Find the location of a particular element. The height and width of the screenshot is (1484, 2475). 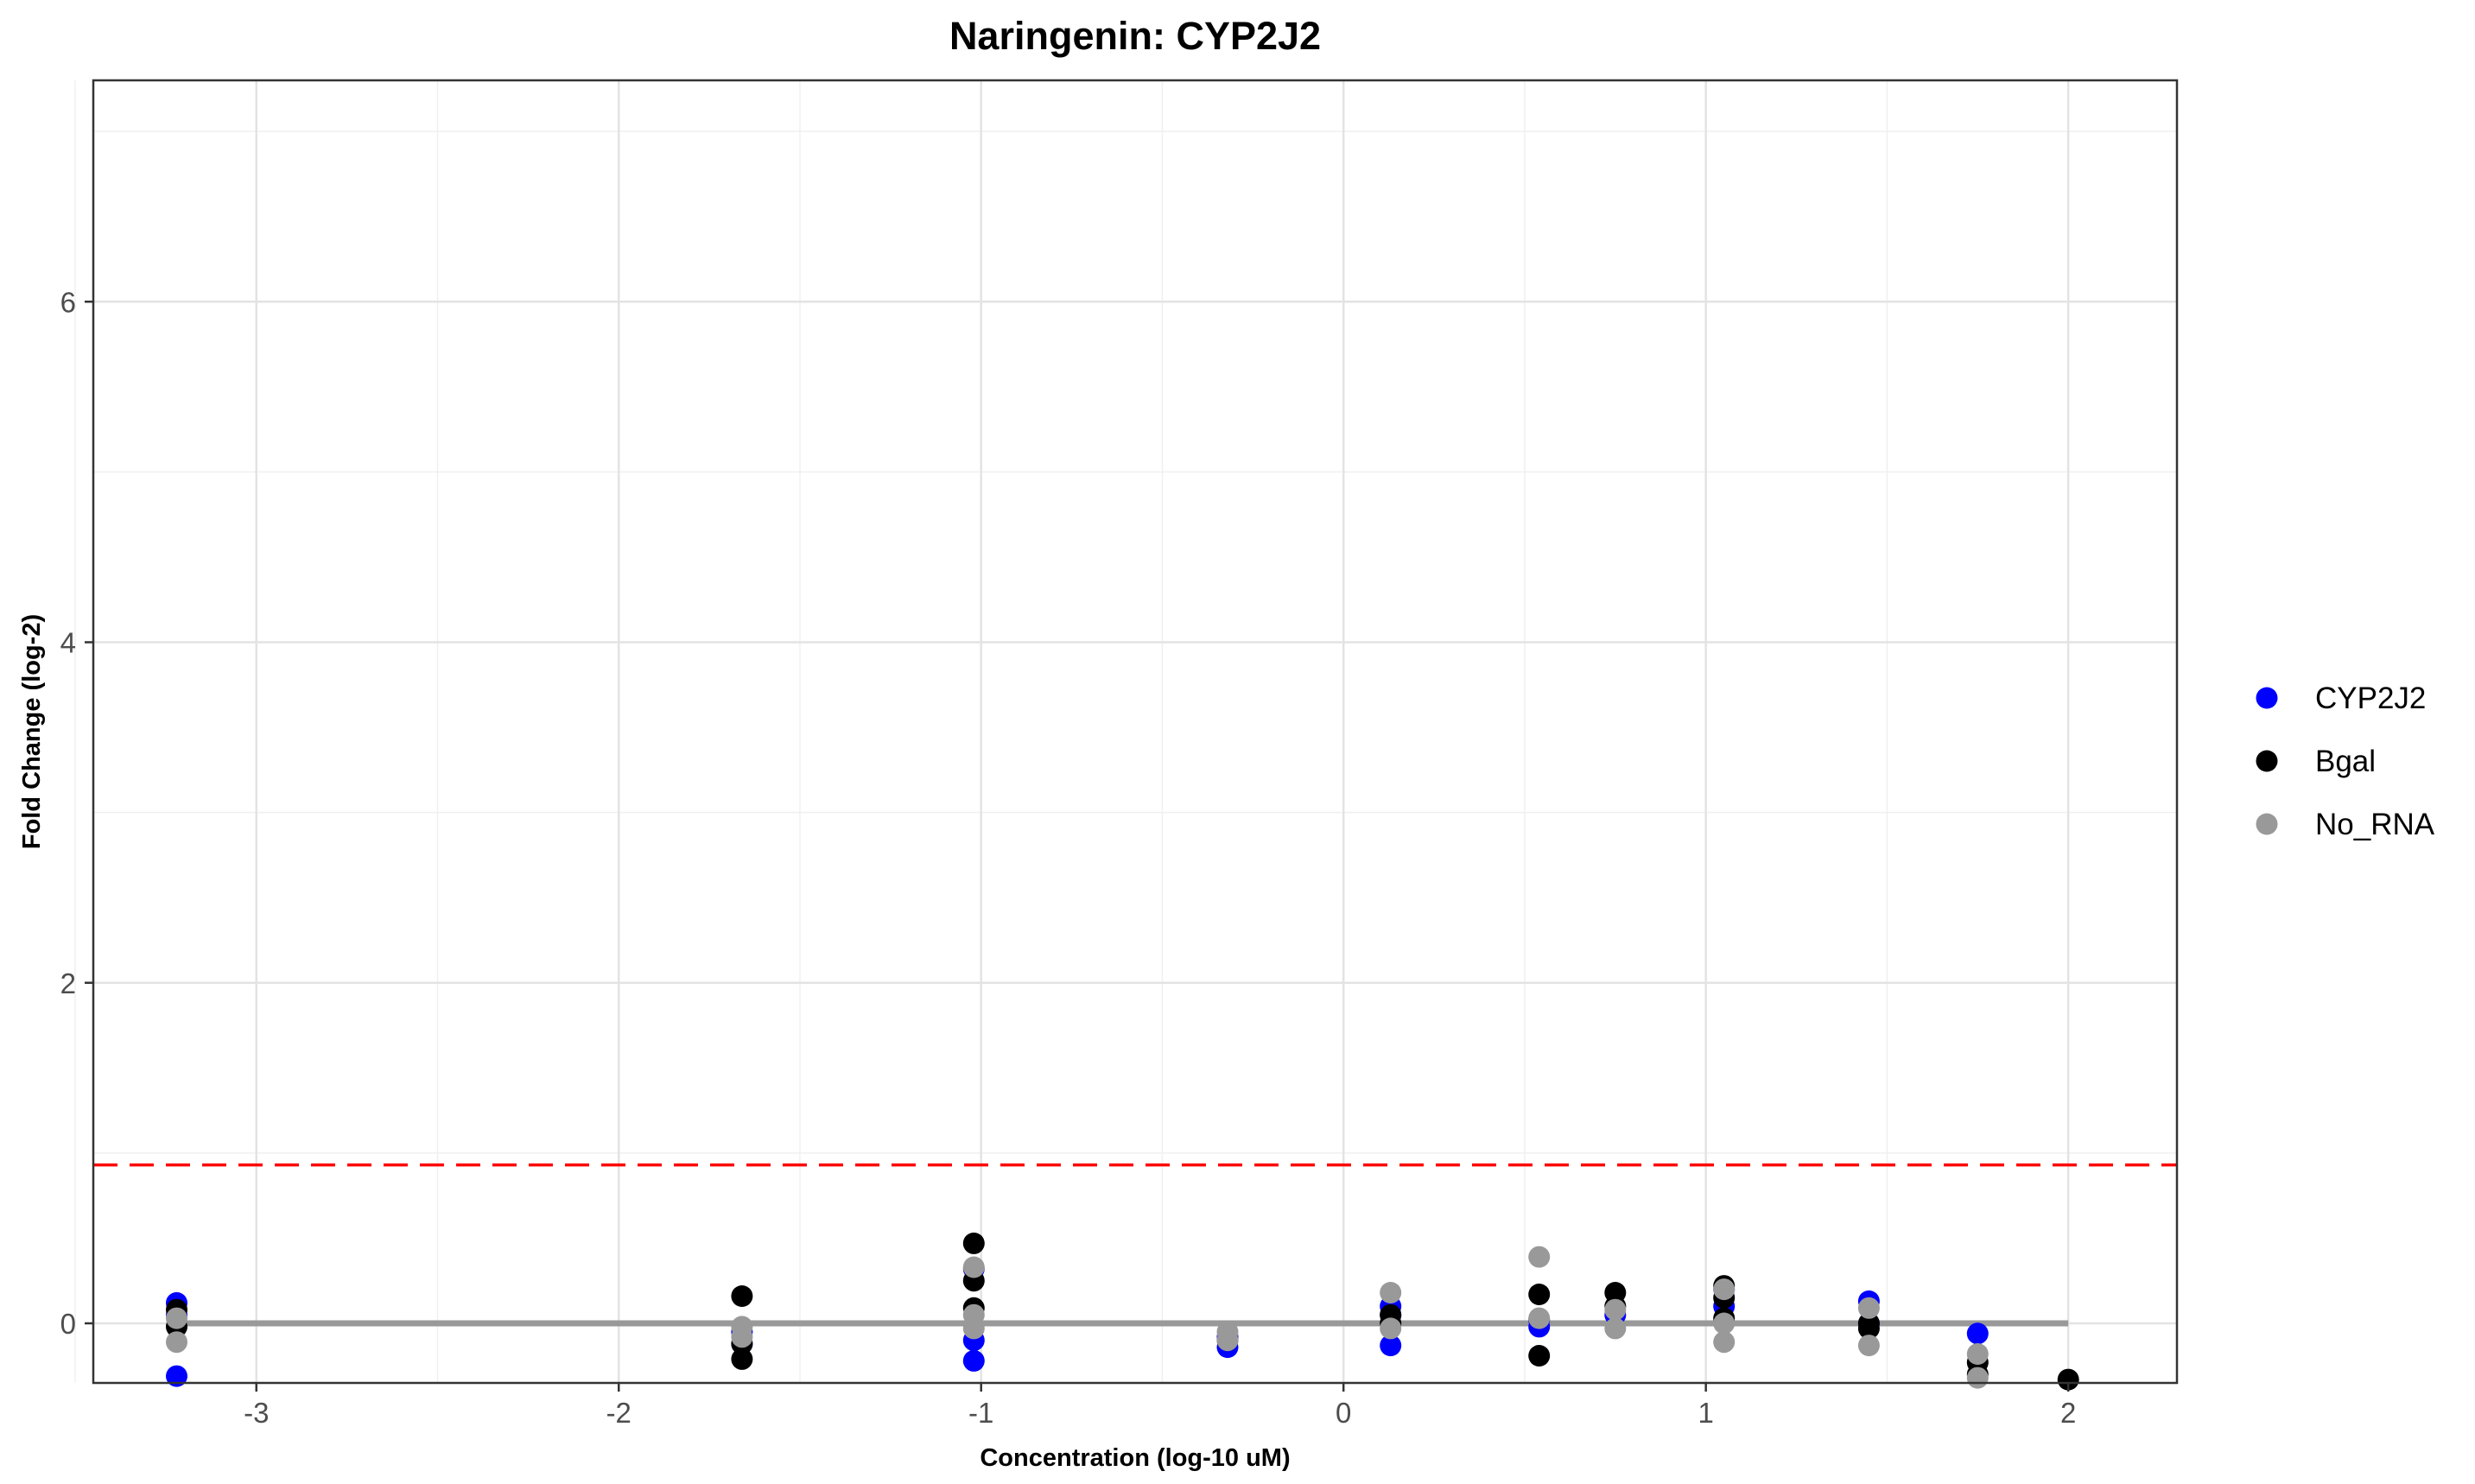

legend-item: Bgal is located at coordinates (2316, 761).